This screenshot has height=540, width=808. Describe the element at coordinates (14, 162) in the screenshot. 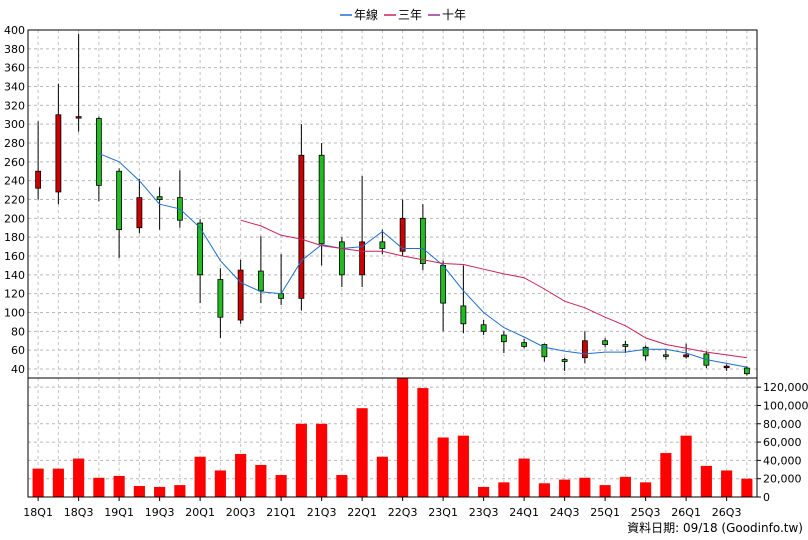

I see `price-tick-label: 260` at that location.